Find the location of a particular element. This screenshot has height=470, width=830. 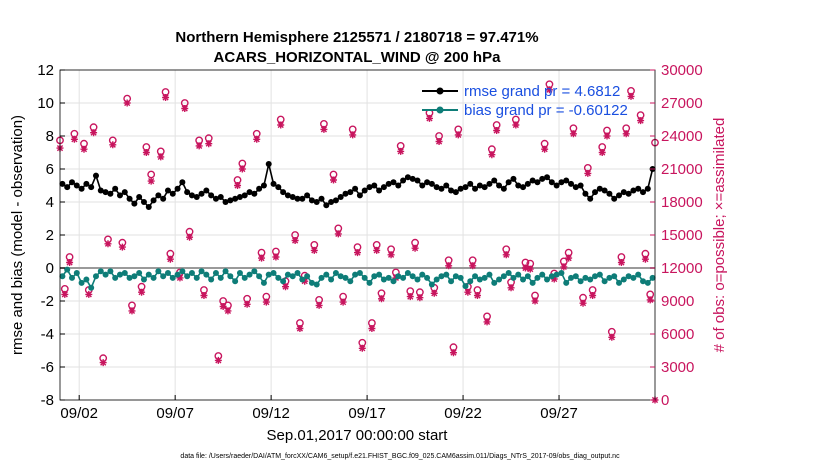

x-tick-label: 09/22 is located at coordinates (463, 413).